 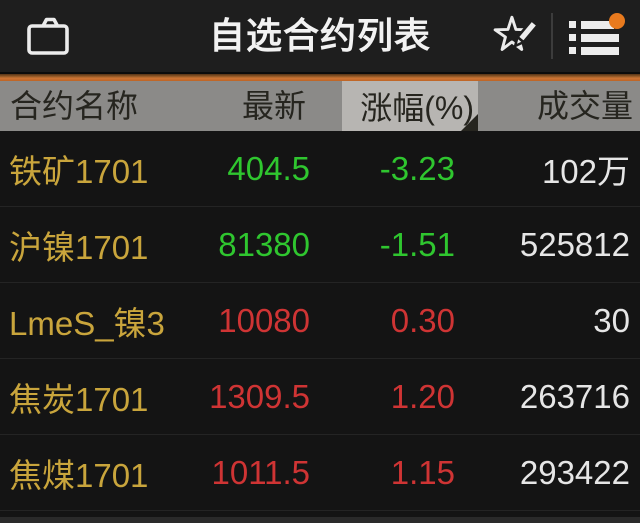 What do you see at coordinates (558, 36) in the screenshot?
I see `topbar-actions` at bounding box center [558, 36].